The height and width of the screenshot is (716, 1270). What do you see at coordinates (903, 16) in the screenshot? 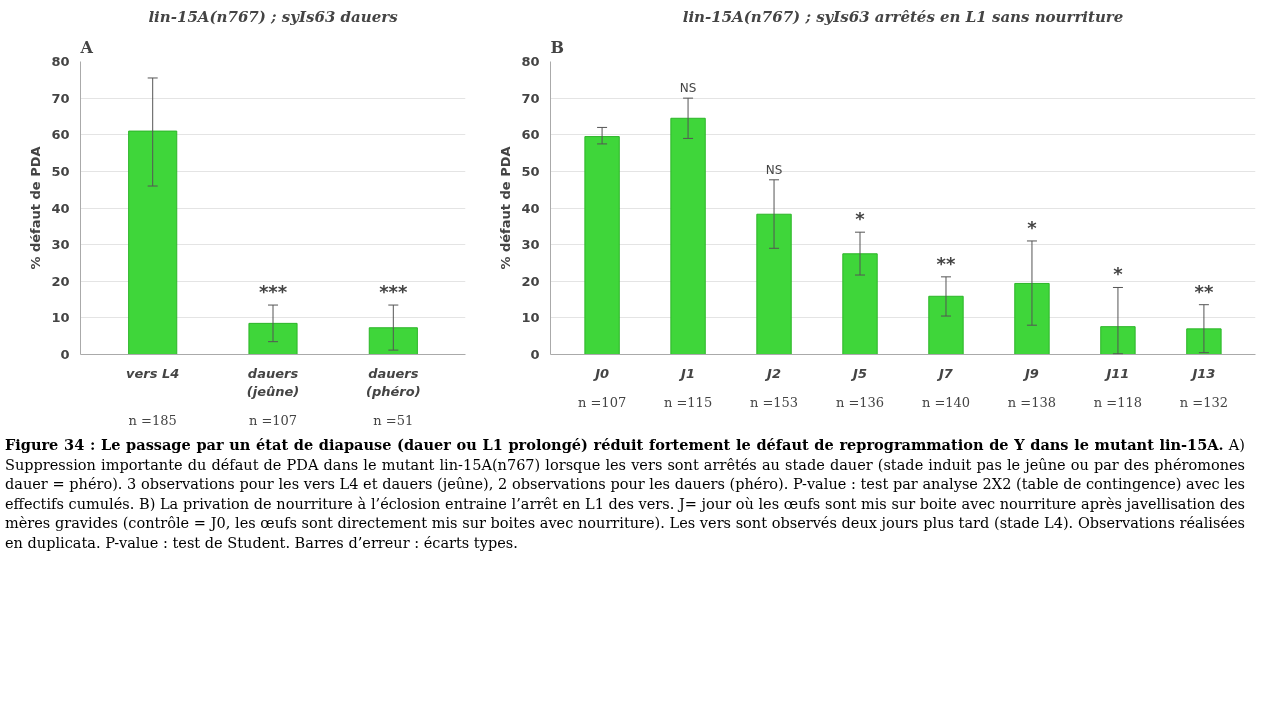
I see `chart-title: lin-15A(n767) ; syIs63 arrêtés en L1 sans nourriture` at bounding box center [903, 16].